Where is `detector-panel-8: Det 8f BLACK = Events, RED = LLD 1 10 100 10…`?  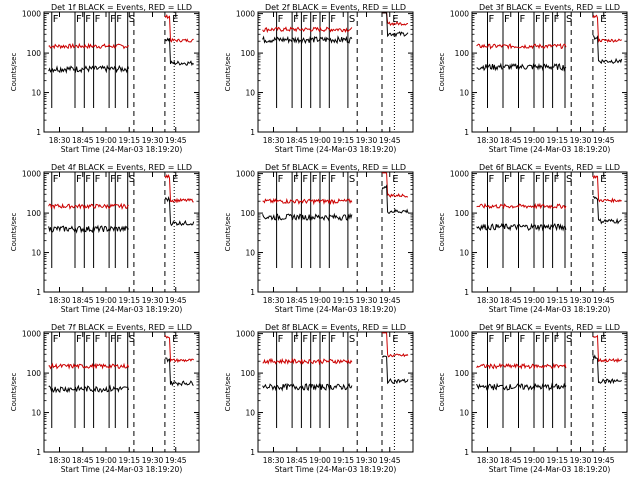
detector-panel-8: Det 8f BLACK = Events, RED = LLD 1 10 100 10… is located at coordinates (319, 398).